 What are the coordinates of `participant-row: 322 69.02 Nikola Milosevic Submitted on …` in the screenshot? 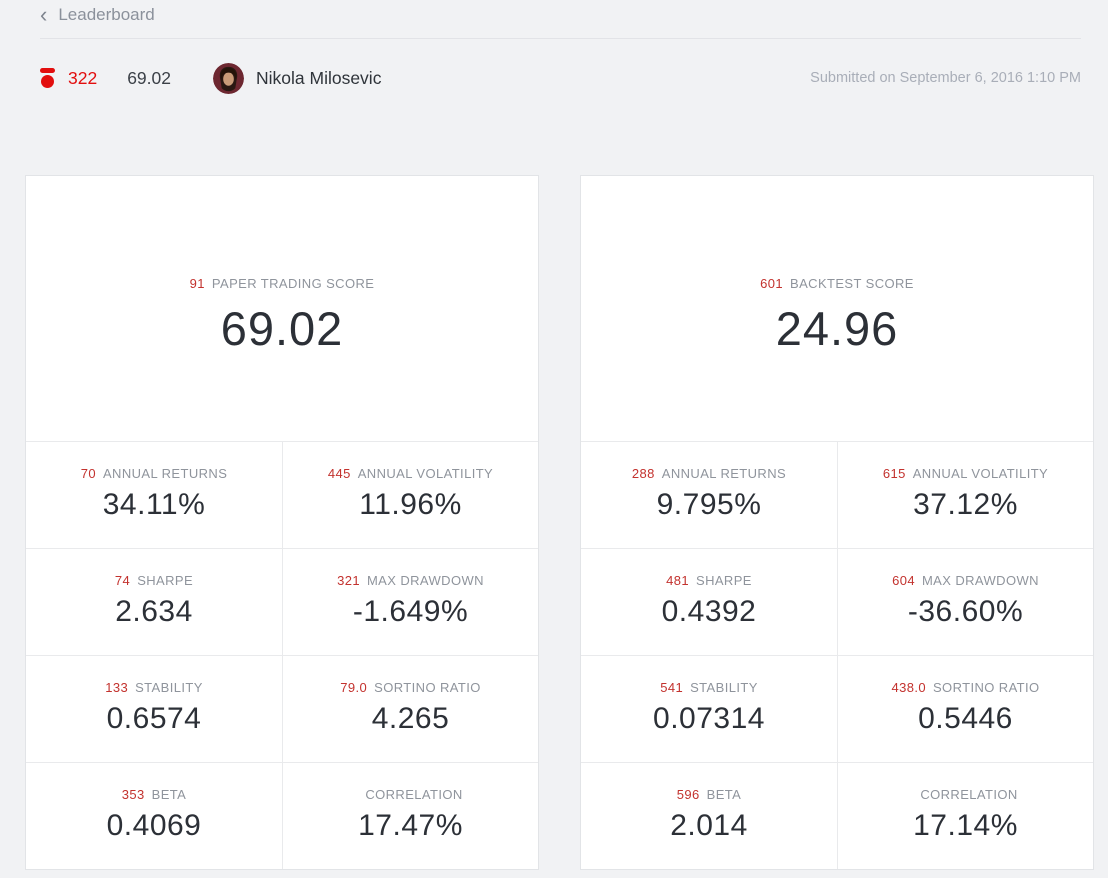 It's located at (560, 78).